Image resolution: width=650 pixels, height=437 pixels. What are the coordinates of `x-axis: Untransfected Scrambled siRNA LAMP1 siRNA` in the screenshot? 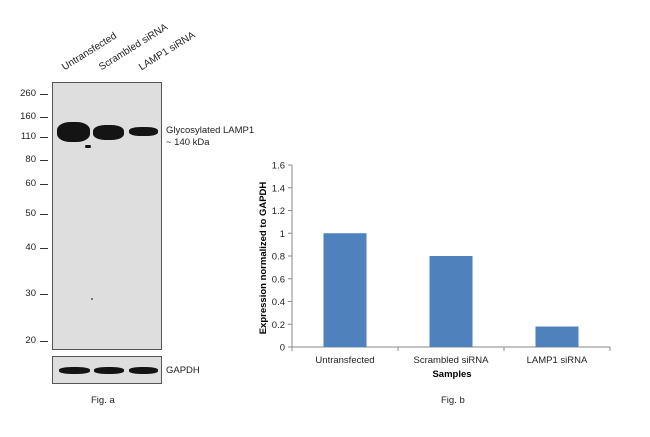 It's located at (451, 356).